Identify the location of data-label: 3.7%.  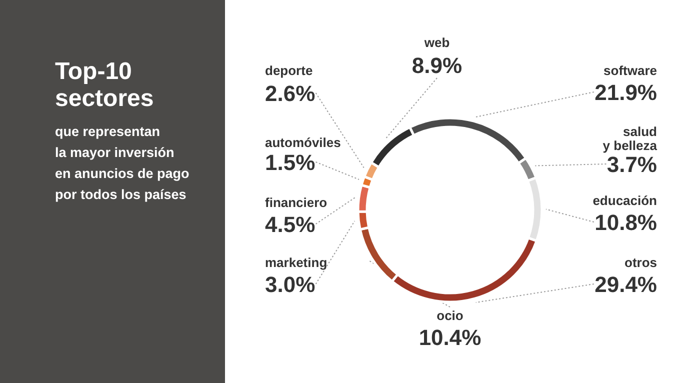
(631, 164).